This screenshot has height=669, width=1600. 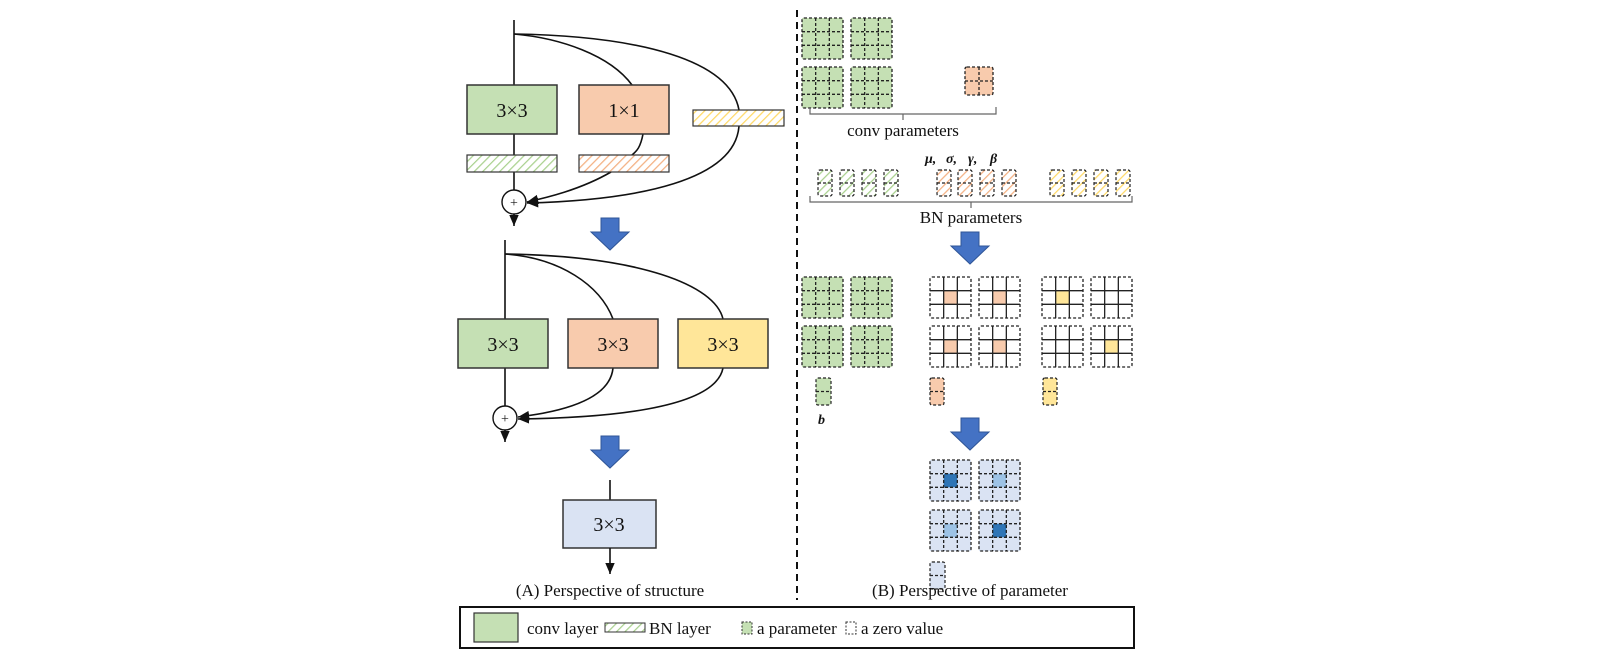 I want to click on bn-beta: β, so click(x=993, y=159).